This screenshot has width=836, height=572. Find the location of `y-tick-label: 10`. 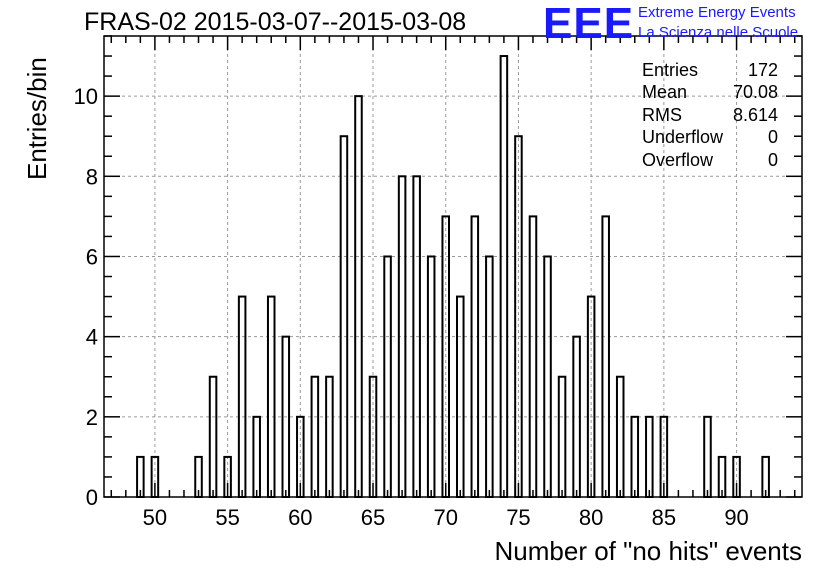

y-tick-label: 10 is located at coordinates (86, 96).